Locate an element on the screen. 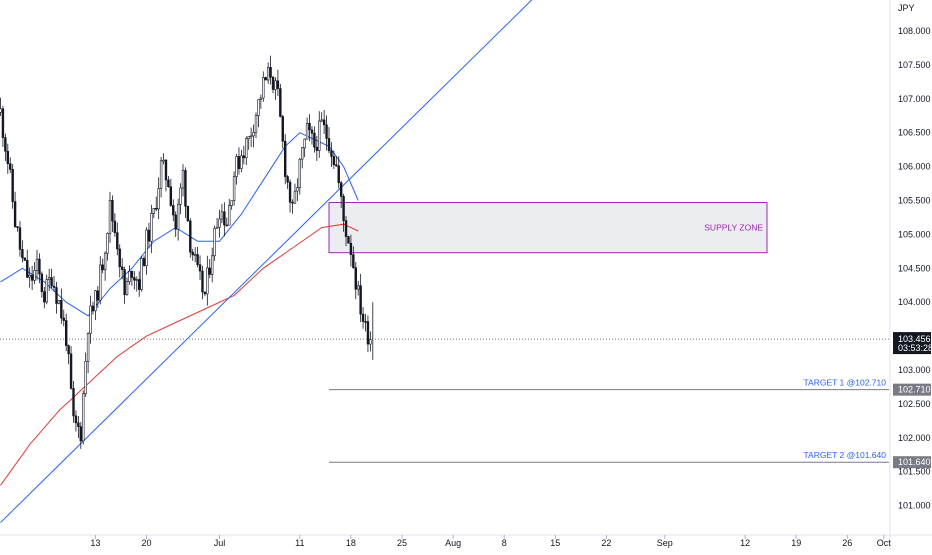 Image resolution: width=932 pixels, height=555 pixels. time-tick-label: 12 is located at coordinates (745, 543).